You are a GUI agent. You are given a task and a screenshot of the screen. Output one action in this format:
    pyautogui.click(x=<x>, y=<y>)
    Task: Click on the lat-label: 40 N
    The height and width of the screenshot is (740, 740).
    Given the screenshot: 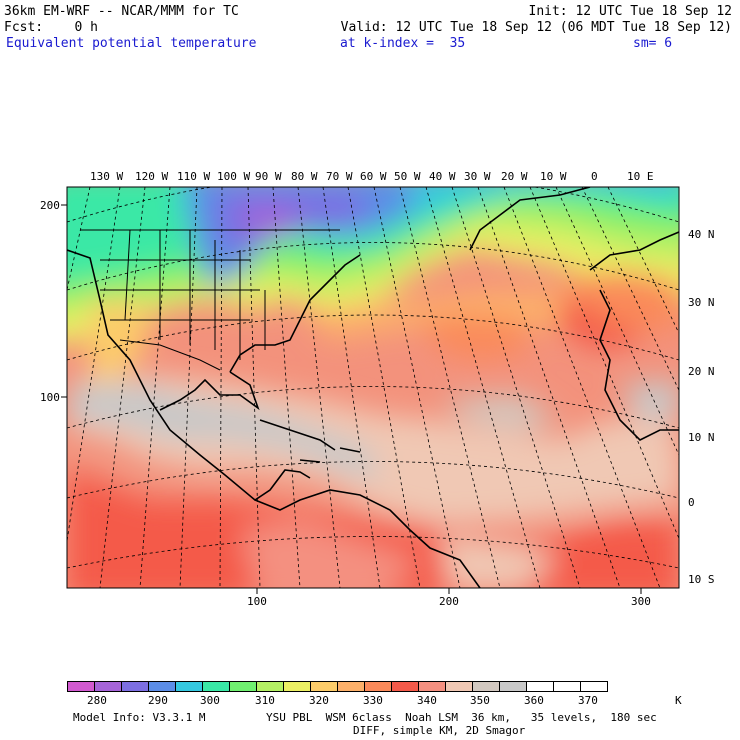 What is the action you would take?
    pyautogui.click(x=701, y=234)
    